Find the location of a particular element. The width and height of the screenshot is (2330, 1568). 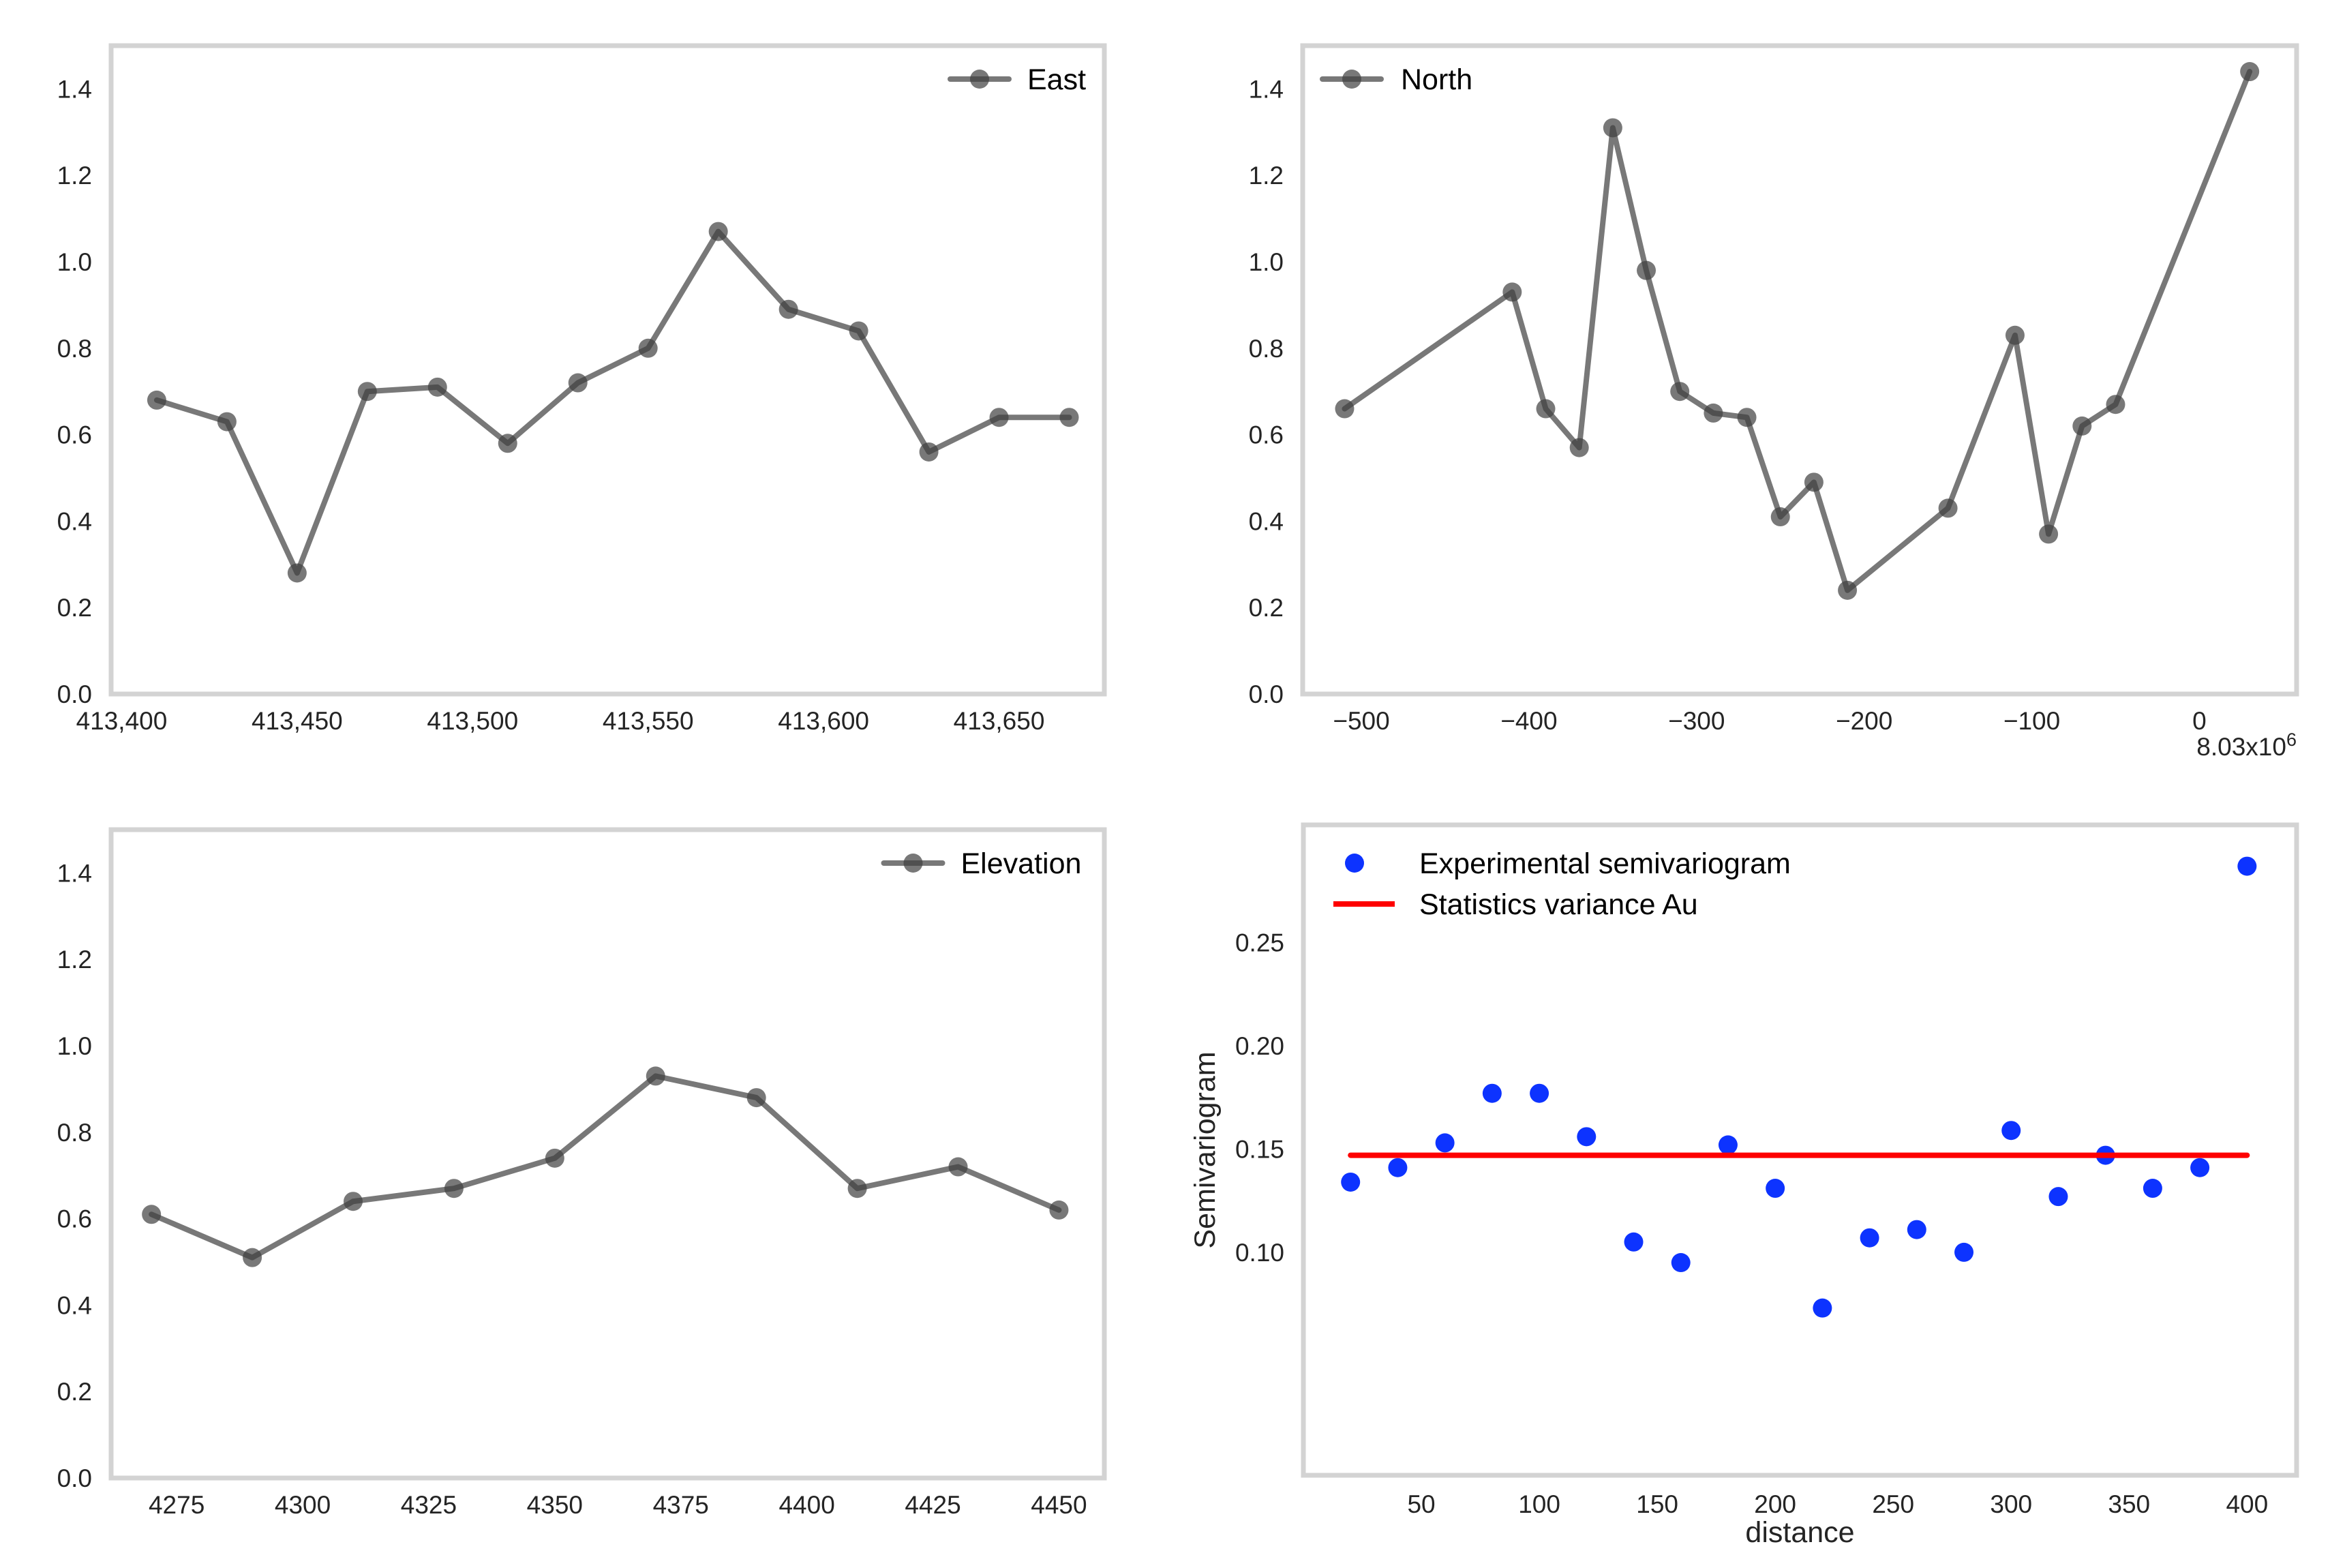

legend-item: East is located at coordinates (1017, 79).